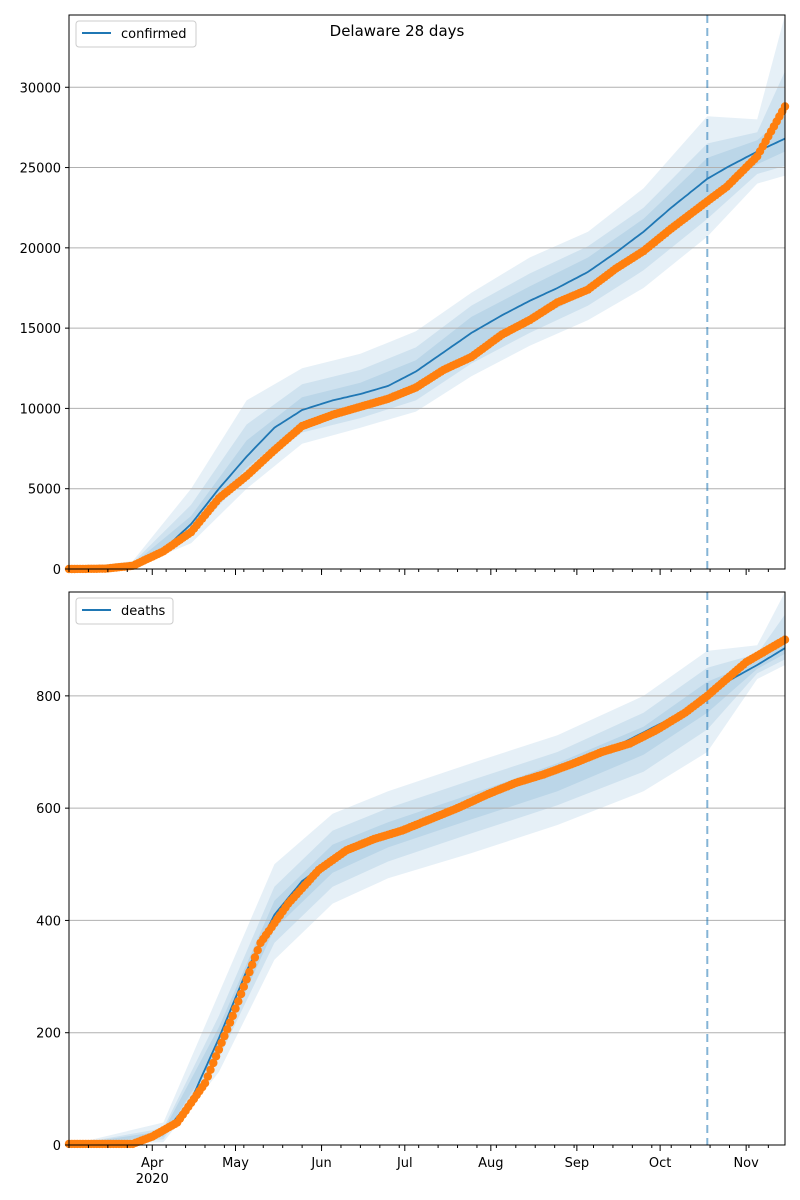 The image size is (800, 1200). Describe the element at coordinates (152, 1179) in the screenshot. I see `deaths-x-tick-label: 2020` at that location.